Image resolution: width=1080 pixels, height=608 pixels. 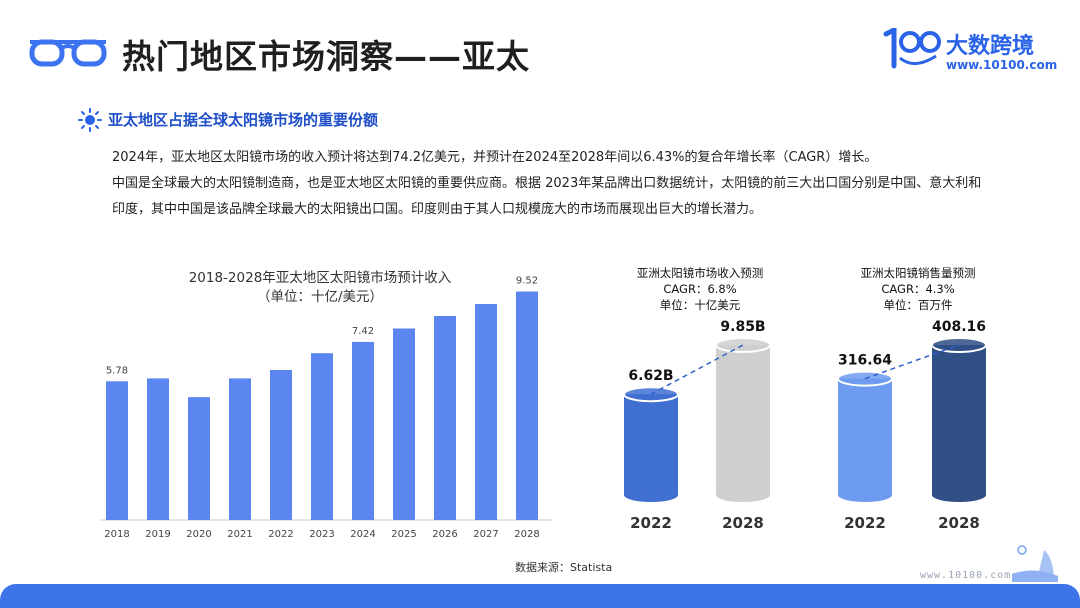 What do you see at coordinates (239, 534) in the screenshot?
I see `x-tick-2021: 2021` at bounding box center [239, 534].